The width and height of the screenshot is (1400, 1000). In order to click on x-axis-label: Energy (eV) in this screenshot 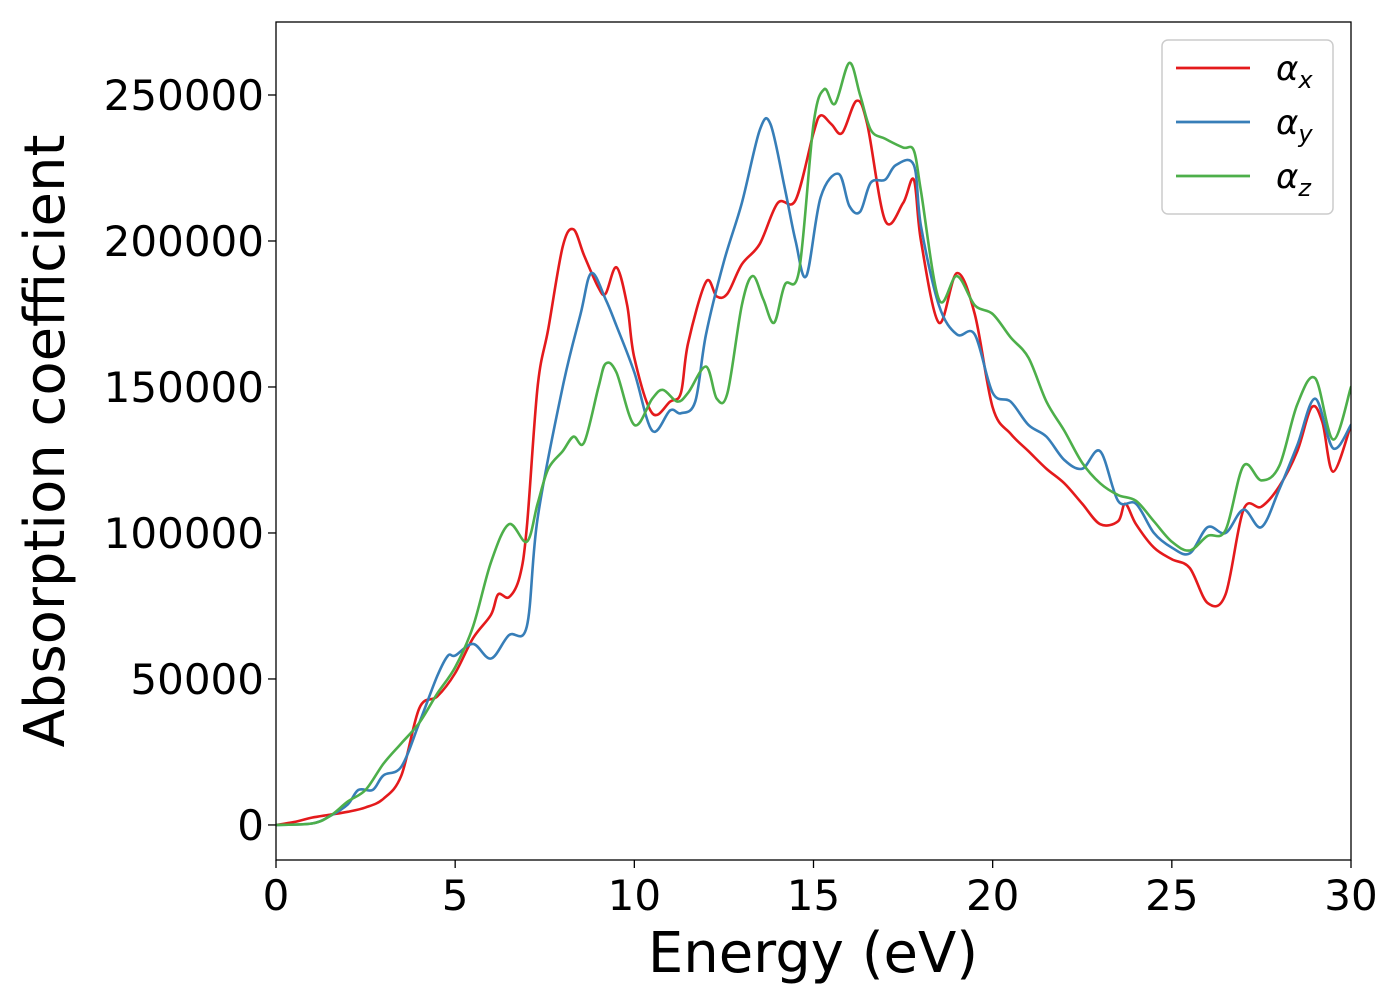, I will do `click(813, 953)`.